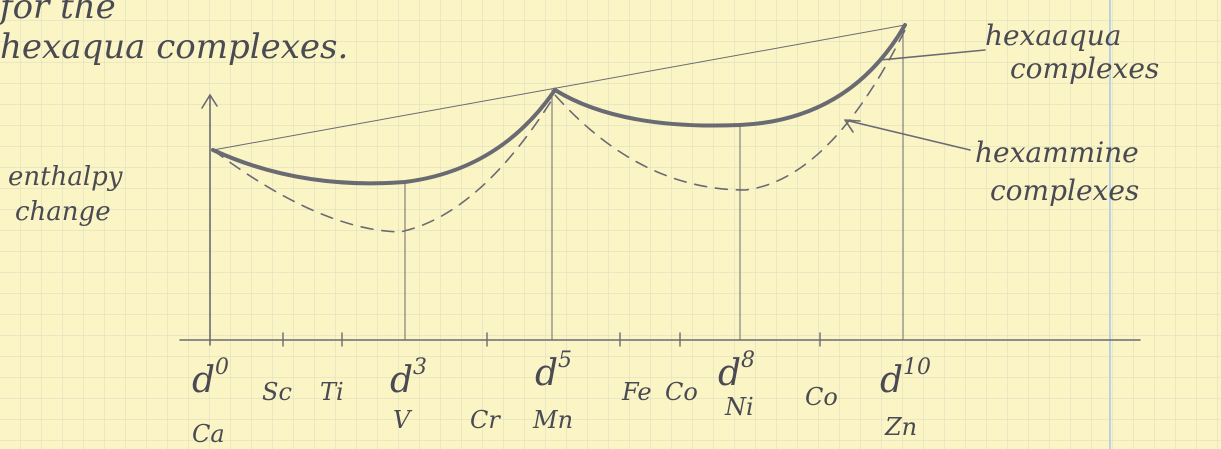 Image resolution: width=1221 pixels, height=449 pixels. What do you see at coordinates (1053, 35) in the screenshot?
I see `annotation: hexaaqua` at bounding box center [1053, 35].